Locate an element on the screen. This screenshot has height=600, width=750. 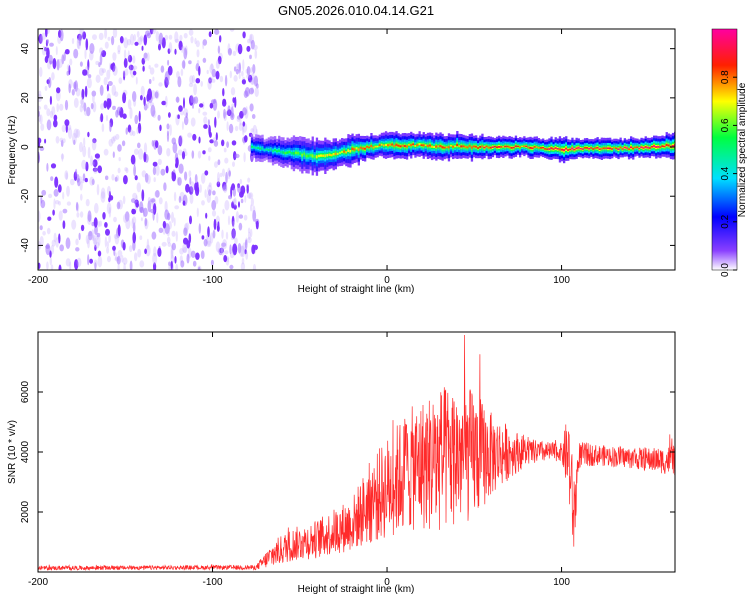
y-tick-label: -40 is located at coordinates (25, 245).